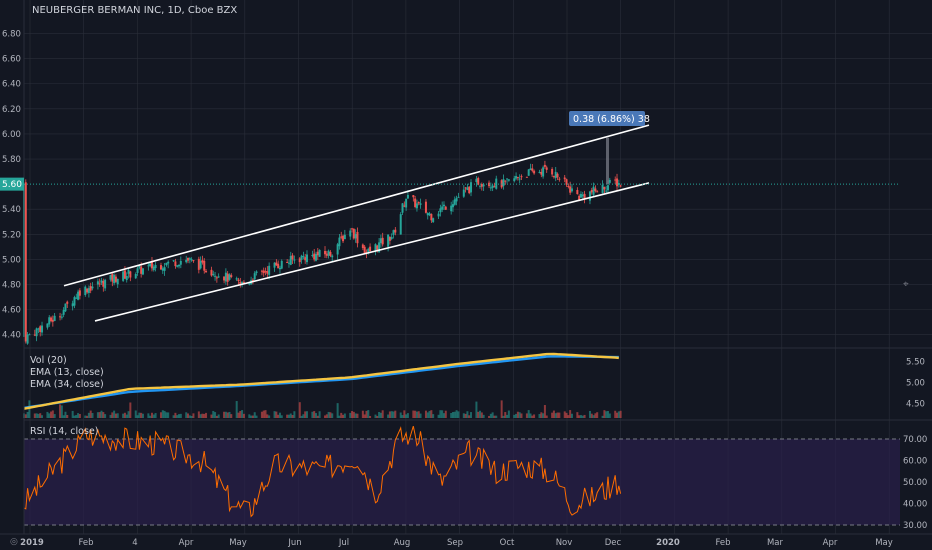  Describe the element at coordinates (884, 543) in the screenshot. I see `time-tick-label: May` at that location.